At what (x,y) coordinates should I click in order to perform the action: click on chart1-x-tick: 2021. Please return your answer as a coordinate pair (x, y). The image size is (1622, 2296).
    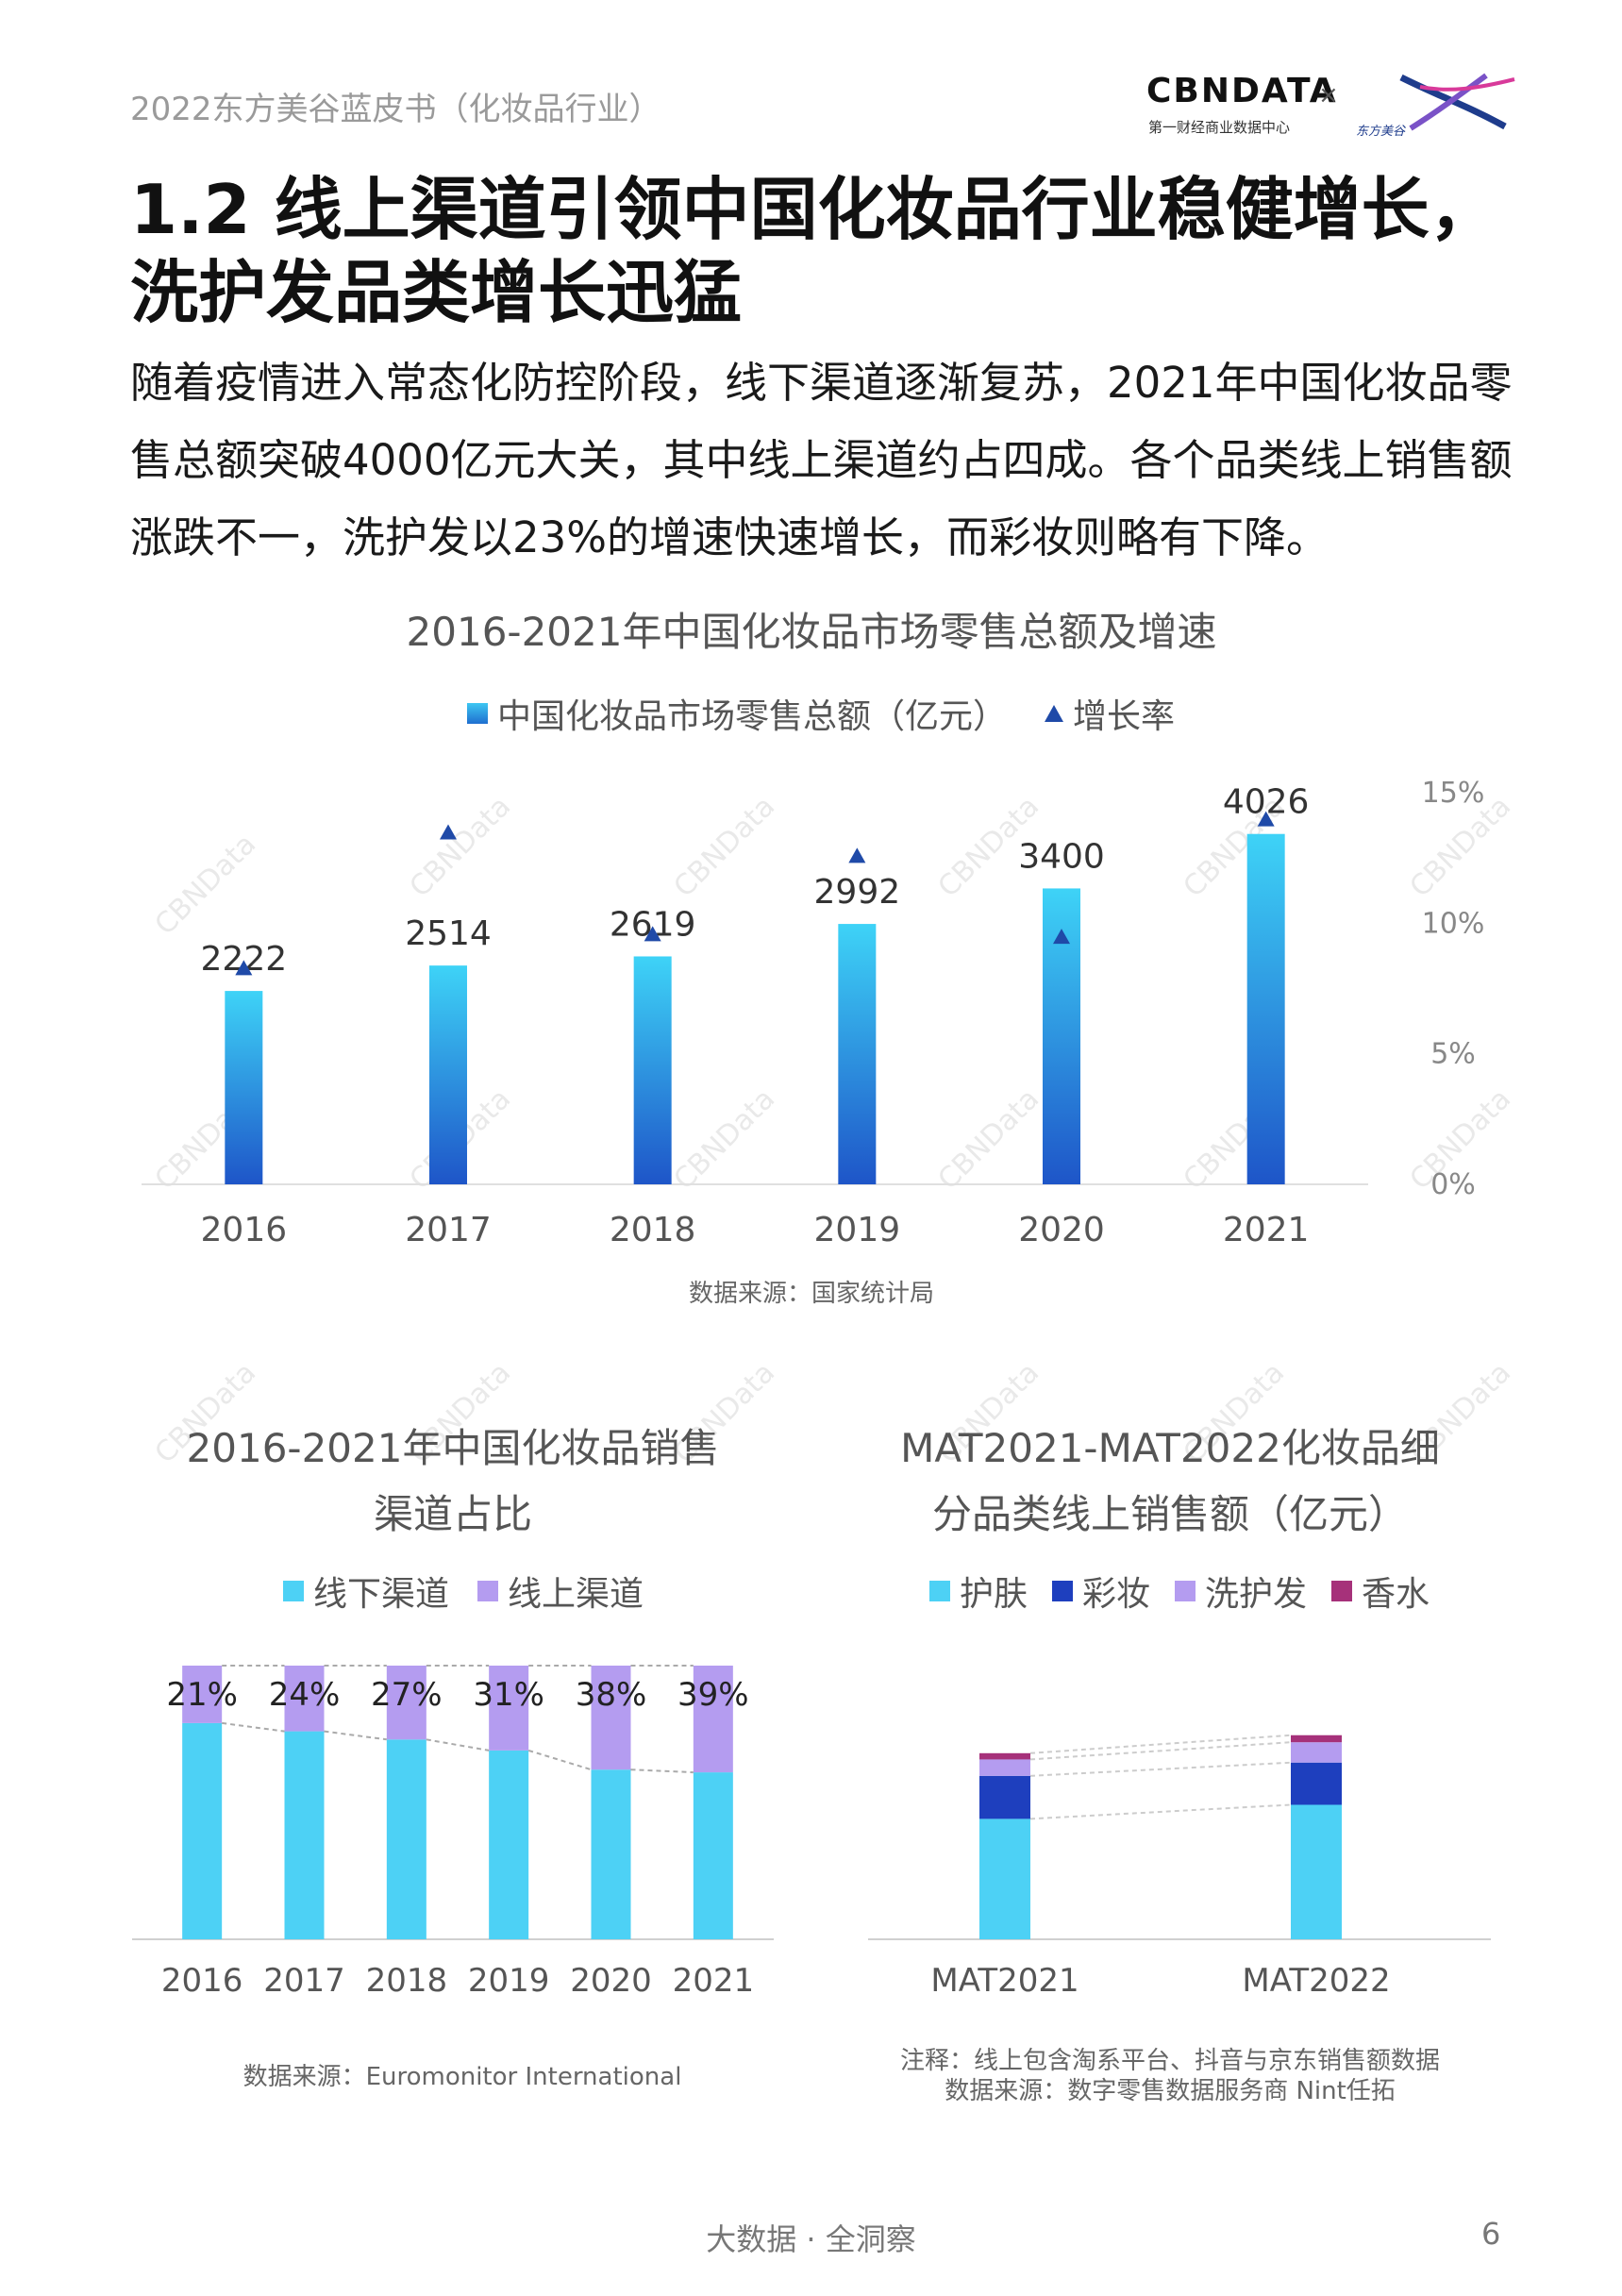
    Looking at the image, I should click on (1266, 1230).